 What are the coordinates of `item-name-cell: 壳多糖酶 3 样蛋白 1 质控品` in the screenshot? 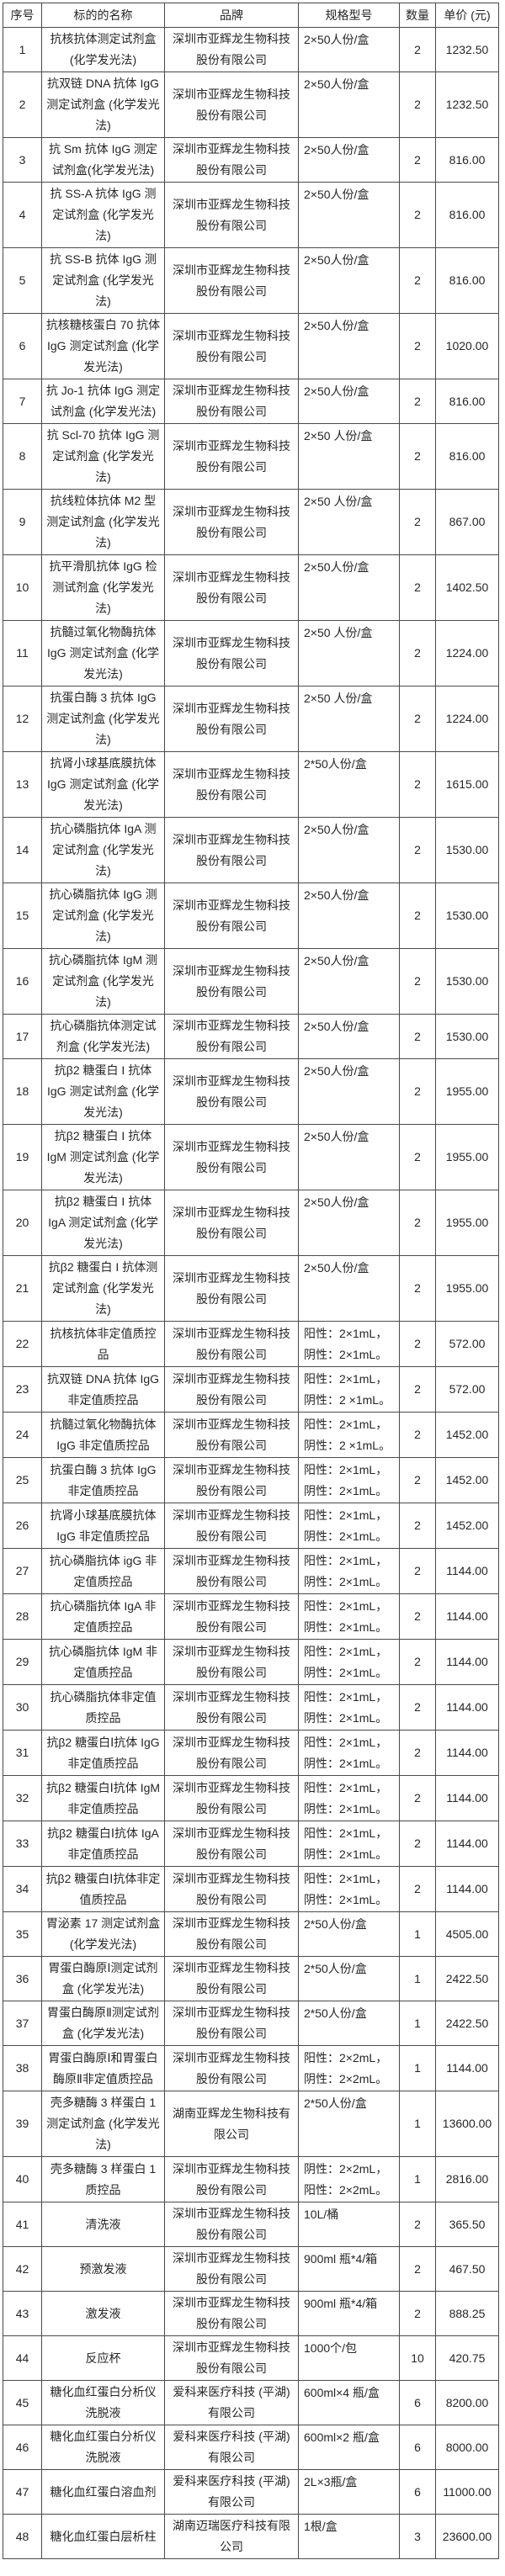 It's located at (103, 2179).